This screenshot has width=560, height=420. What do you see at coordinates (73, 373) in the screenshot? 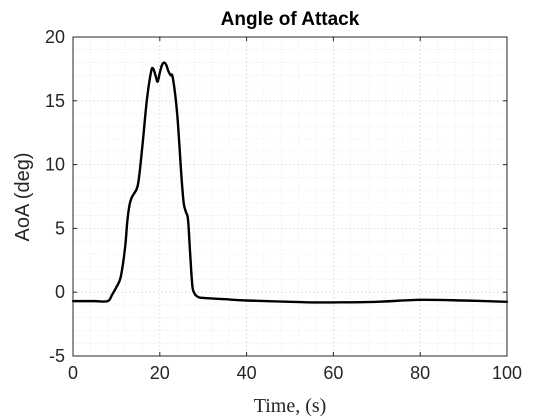
I see `x-tick-label: 0` at bounding box center [73, 373].